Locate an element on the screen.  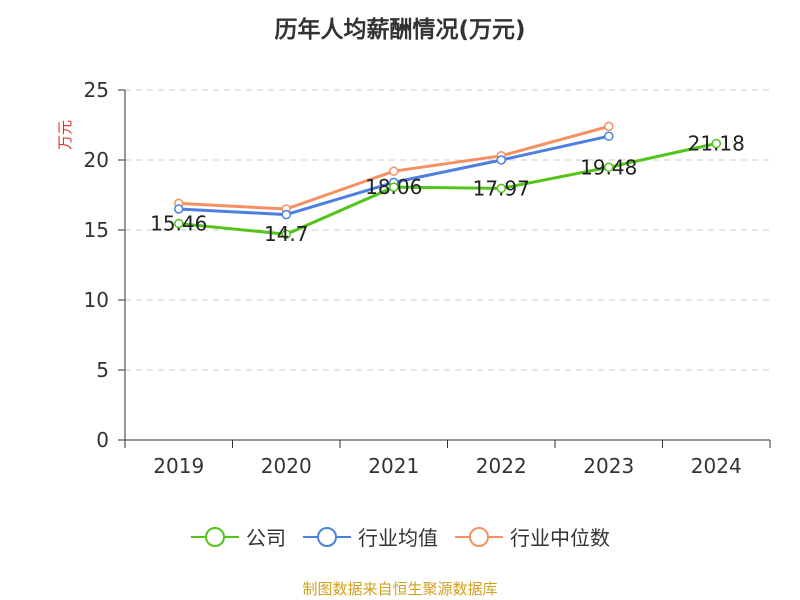
data-label: 14.7 is located at coordinates (286, 234).